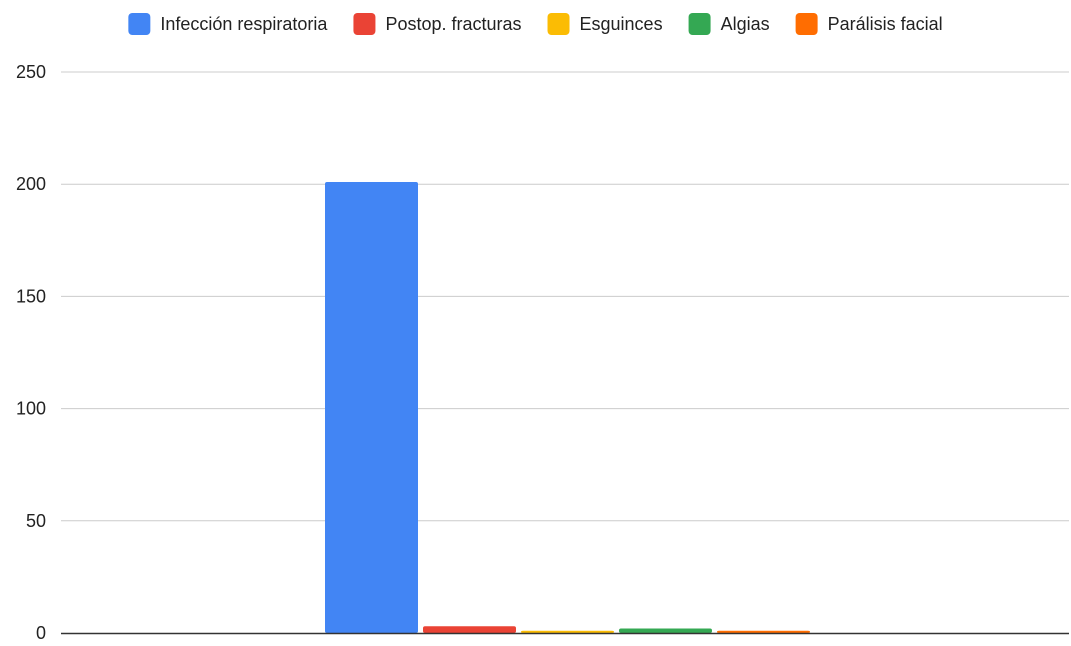  Describe the element at coordinates (745, 24) in the screenshot. I see `legend-label-algias: Algias` at that location.